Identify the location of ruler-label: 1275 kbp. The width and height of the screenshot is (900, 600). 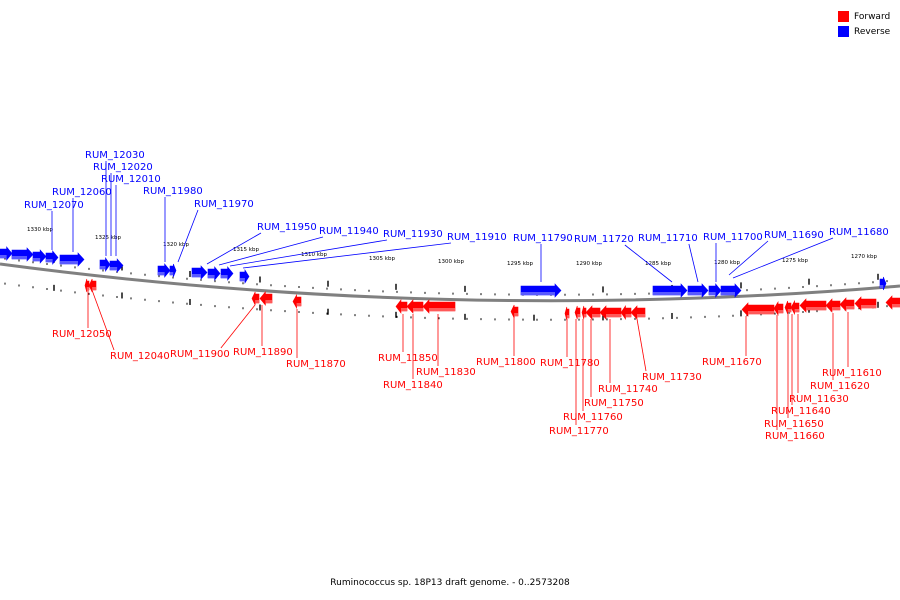
(795, 261).